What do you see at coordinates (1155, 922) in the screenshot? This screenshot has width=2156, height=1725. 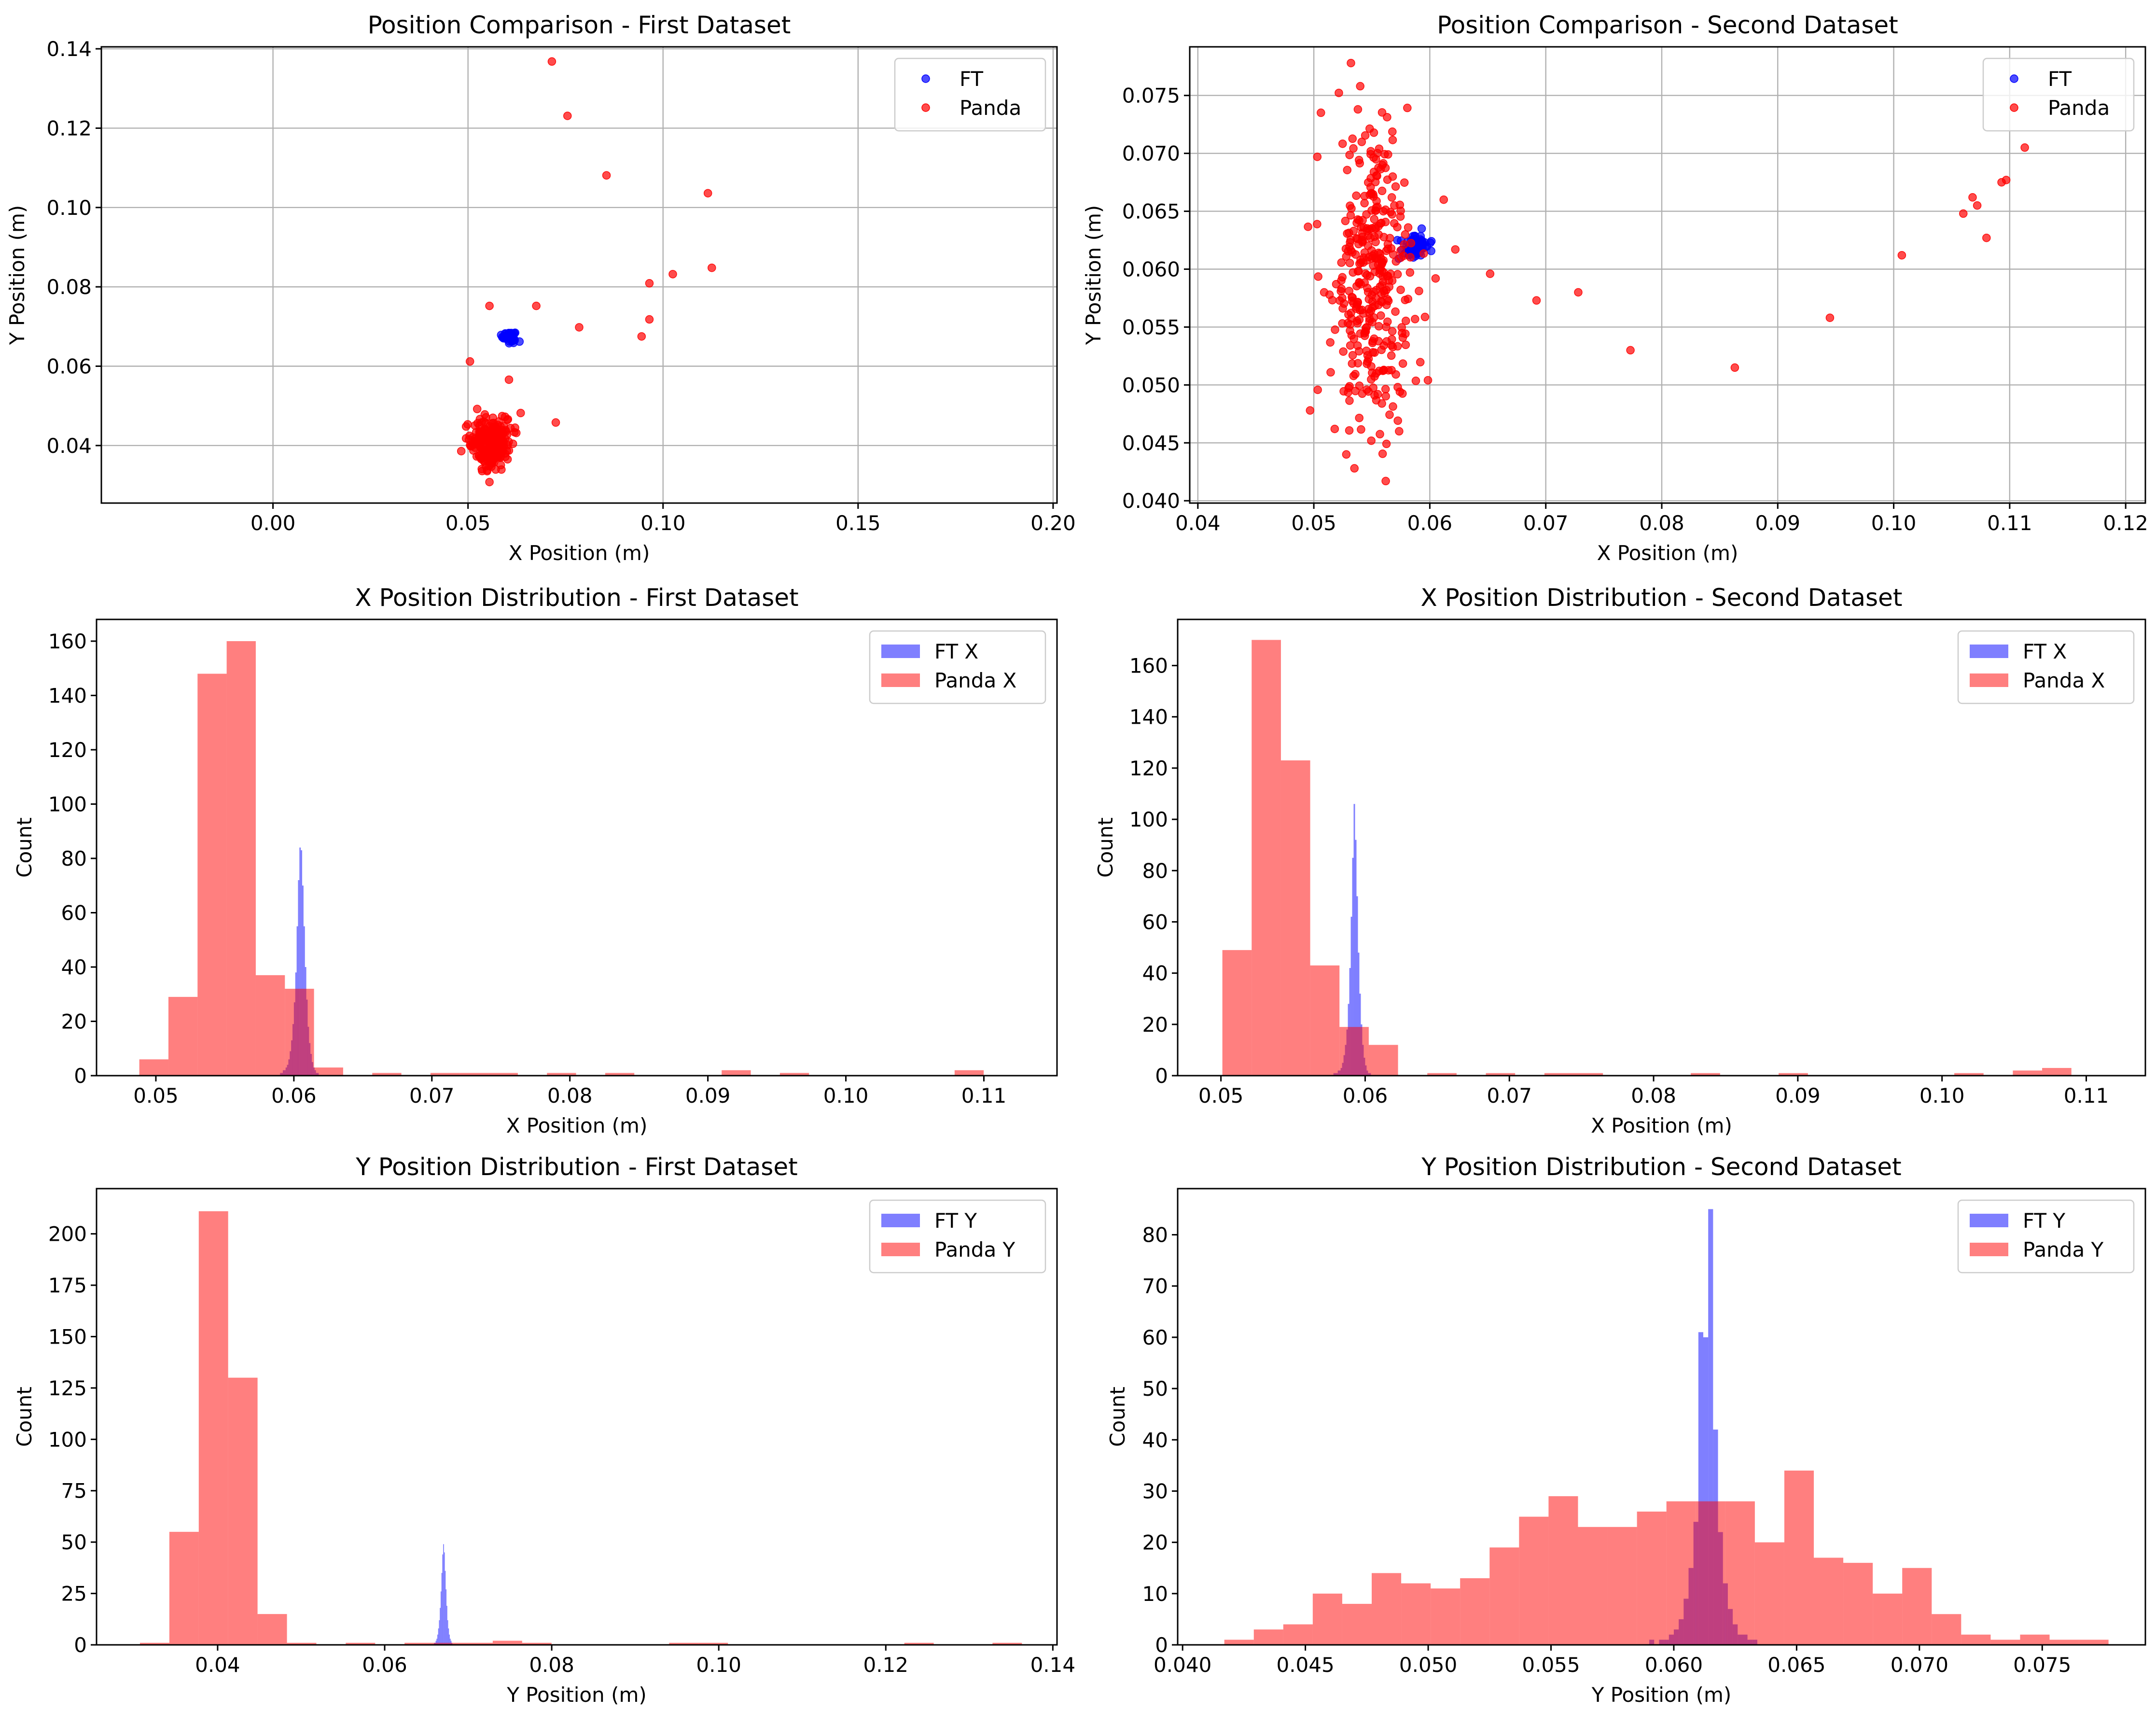 I see `y-tick-label: 60` at bounding box center [1155, 922].